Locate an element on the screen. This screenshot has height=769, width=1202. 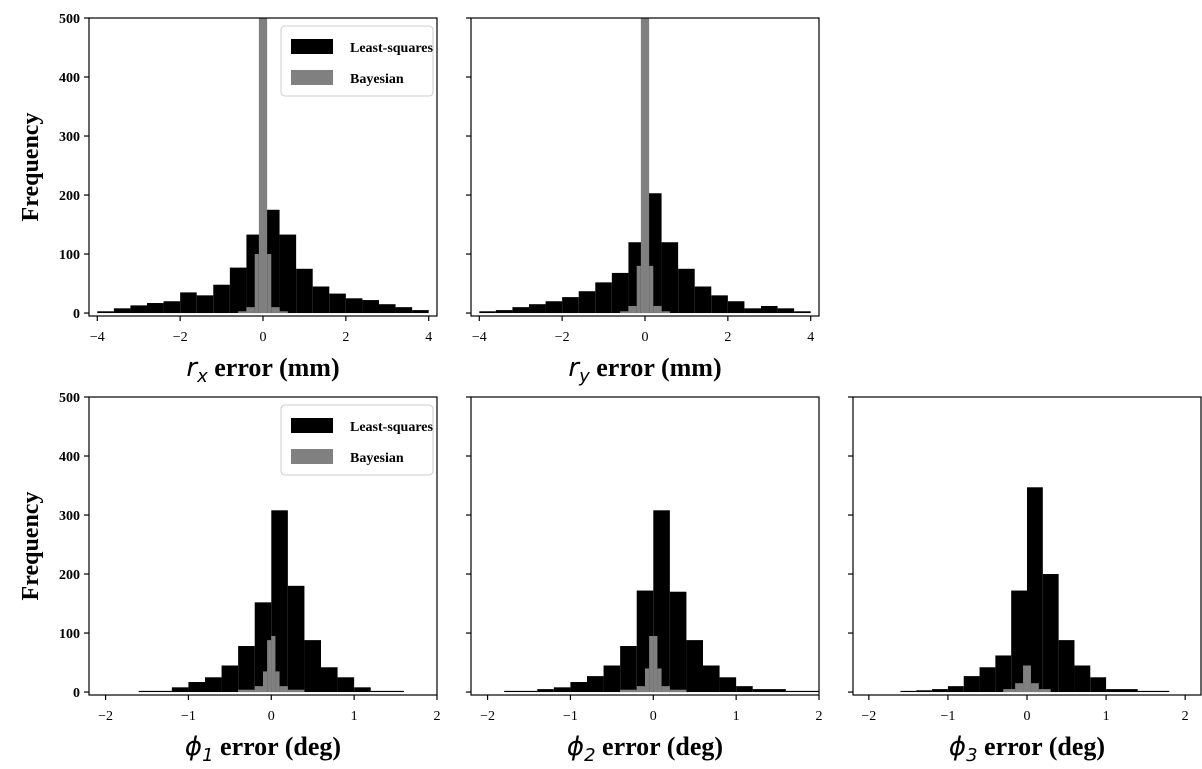
axes-frame-phi2 is located at coordinates (645, 546).